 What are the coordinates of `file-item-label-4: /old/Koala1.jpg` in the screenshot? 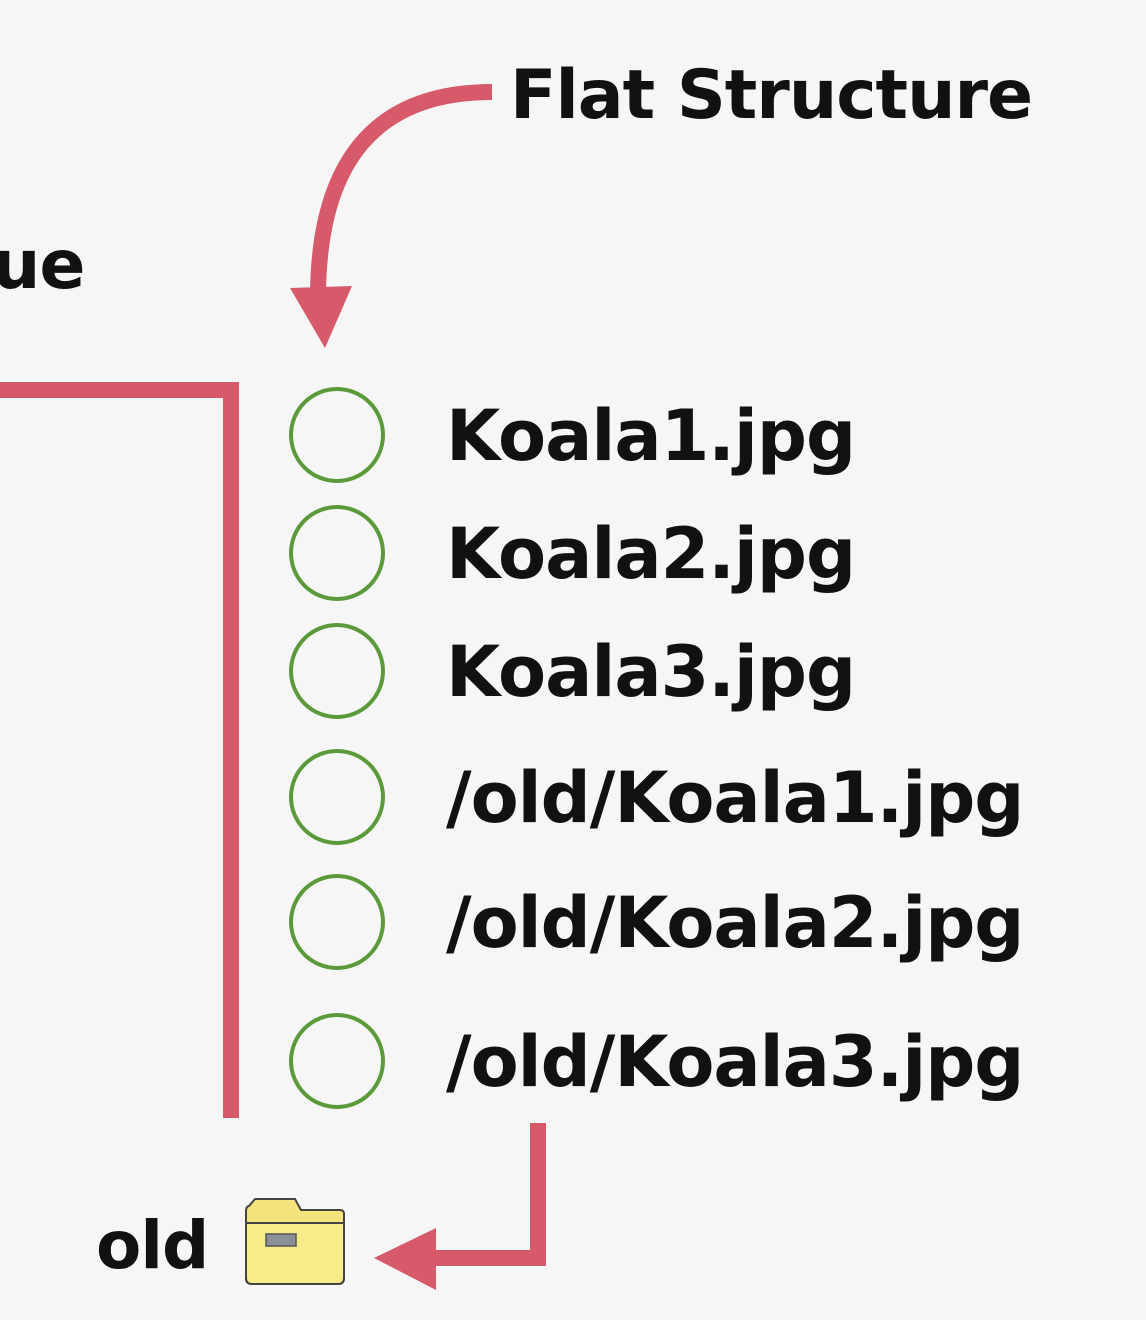 It's located at (735, 798).